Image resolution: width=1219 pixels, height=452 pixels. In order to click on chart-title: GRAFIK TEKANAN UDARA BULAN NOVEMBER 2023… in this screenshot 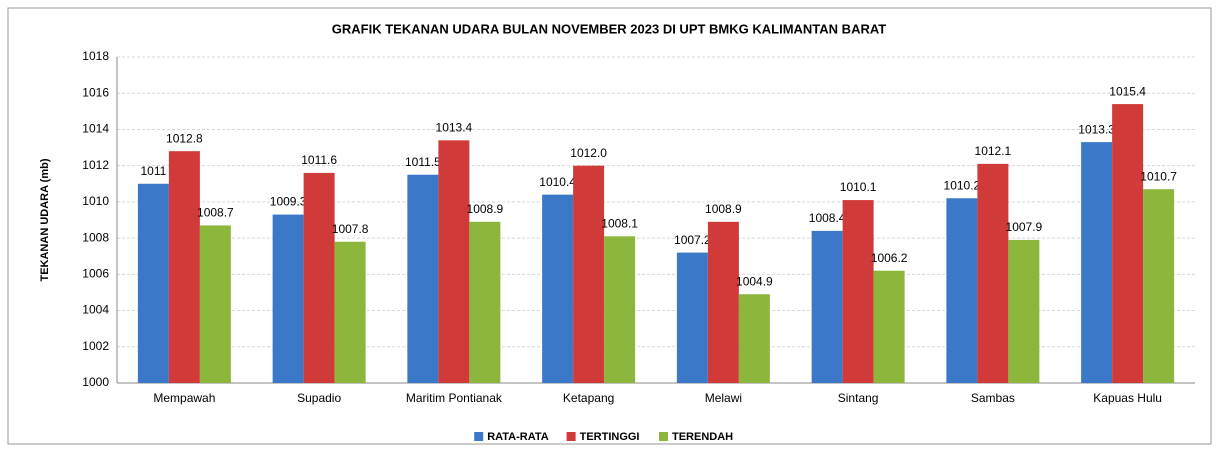, I will do `click(609, 28)`.